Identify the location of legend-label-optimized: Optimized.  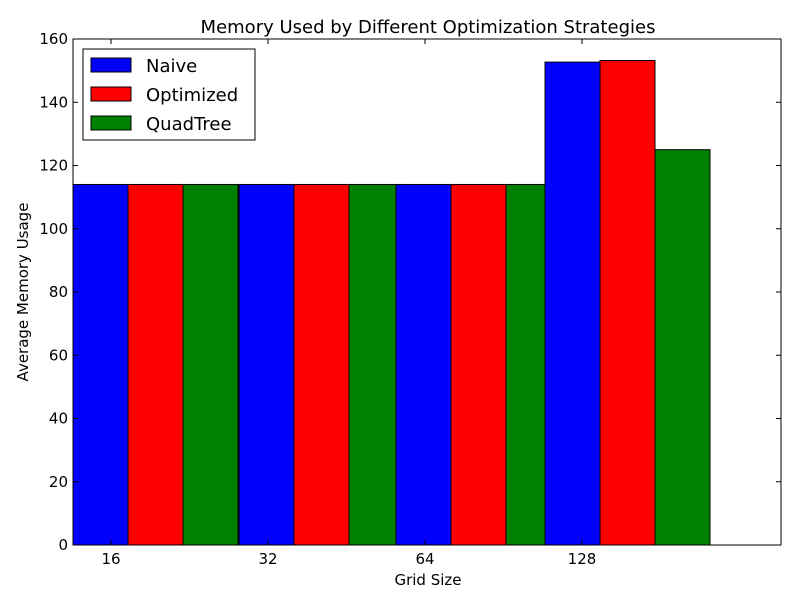
(192, 95).